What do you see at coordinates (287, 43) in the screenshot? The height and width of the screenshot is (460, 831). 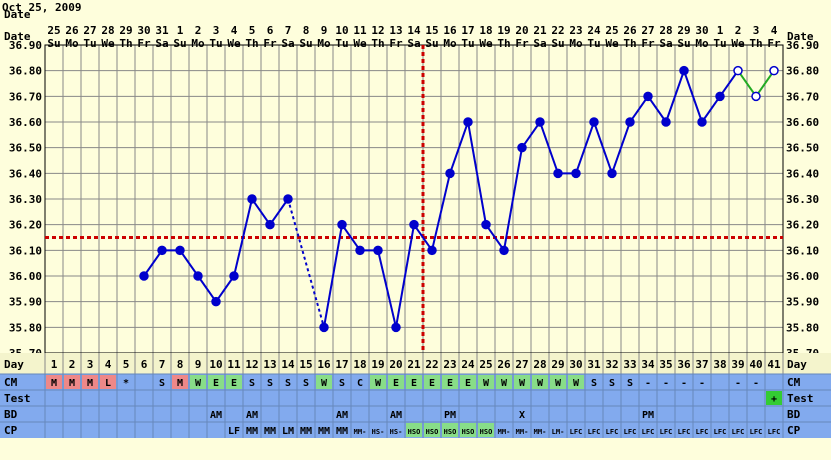 I see `weekday-label: Sa` at bounding box center [287, 43].